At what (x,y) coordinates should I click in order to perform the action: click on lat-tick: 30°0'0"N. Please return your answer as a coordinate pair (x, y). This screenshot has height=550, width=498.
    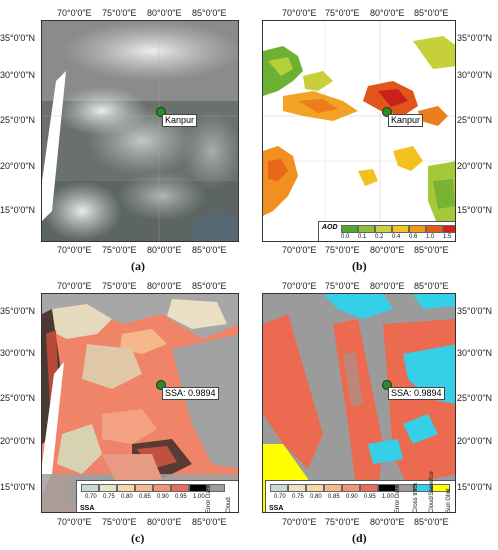
    Looking at the image, I should click on (475, 75).